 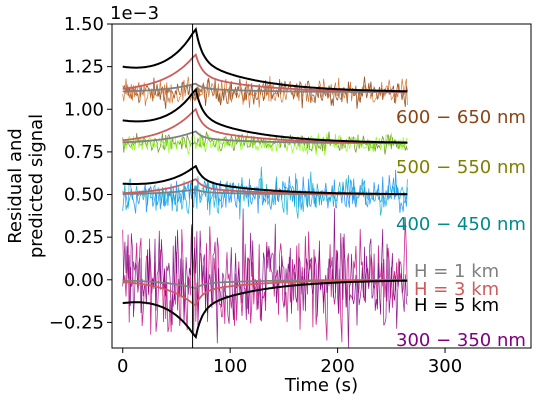 I want to click on y-axis-label-line: Residual and, so click(x=15, y=186).